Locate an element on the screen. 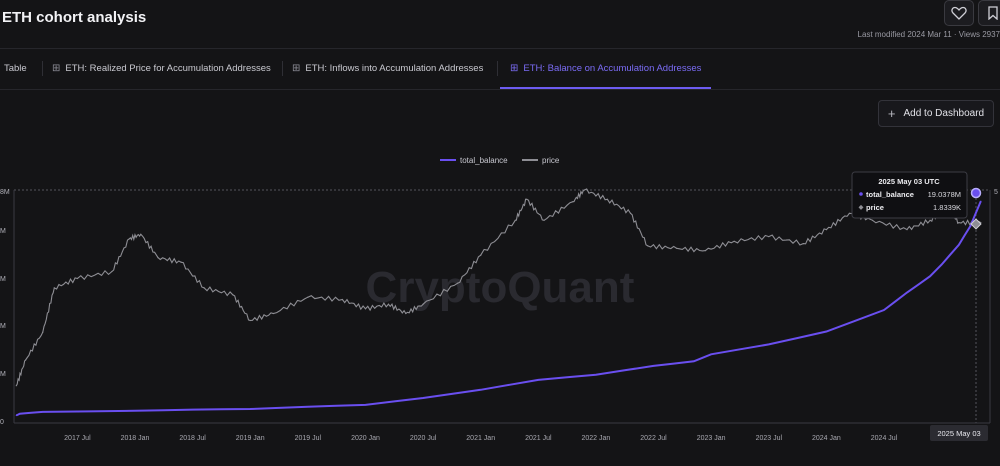 The width and height of the screenshot is (1000, 466). x-axis-tick: 2019 Jan is located at coordinates (250, 438).